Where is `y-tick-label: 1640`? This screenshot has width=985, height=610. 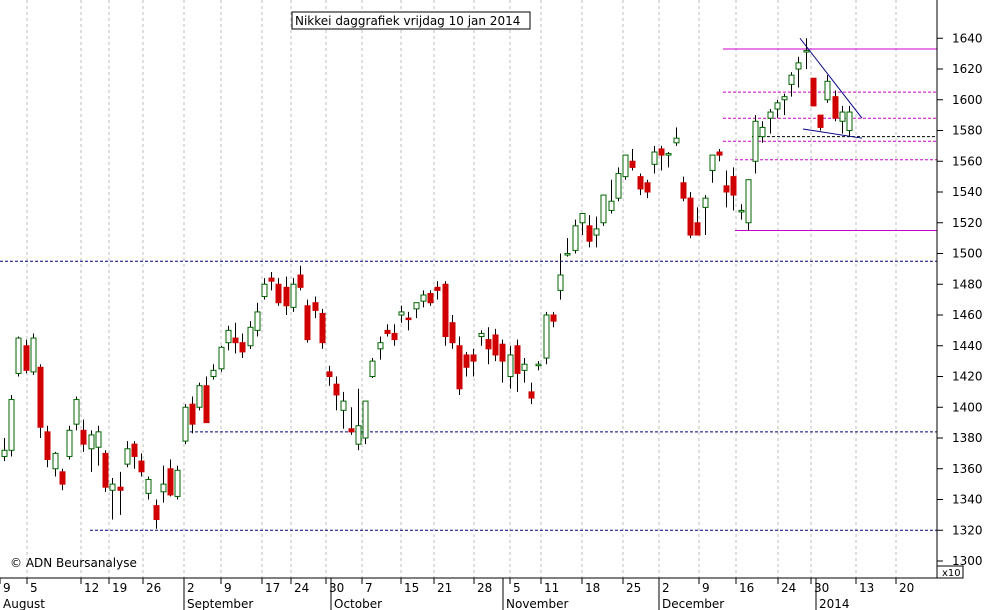 y-tick-label: 1640 is located at coordinates (967, 38).